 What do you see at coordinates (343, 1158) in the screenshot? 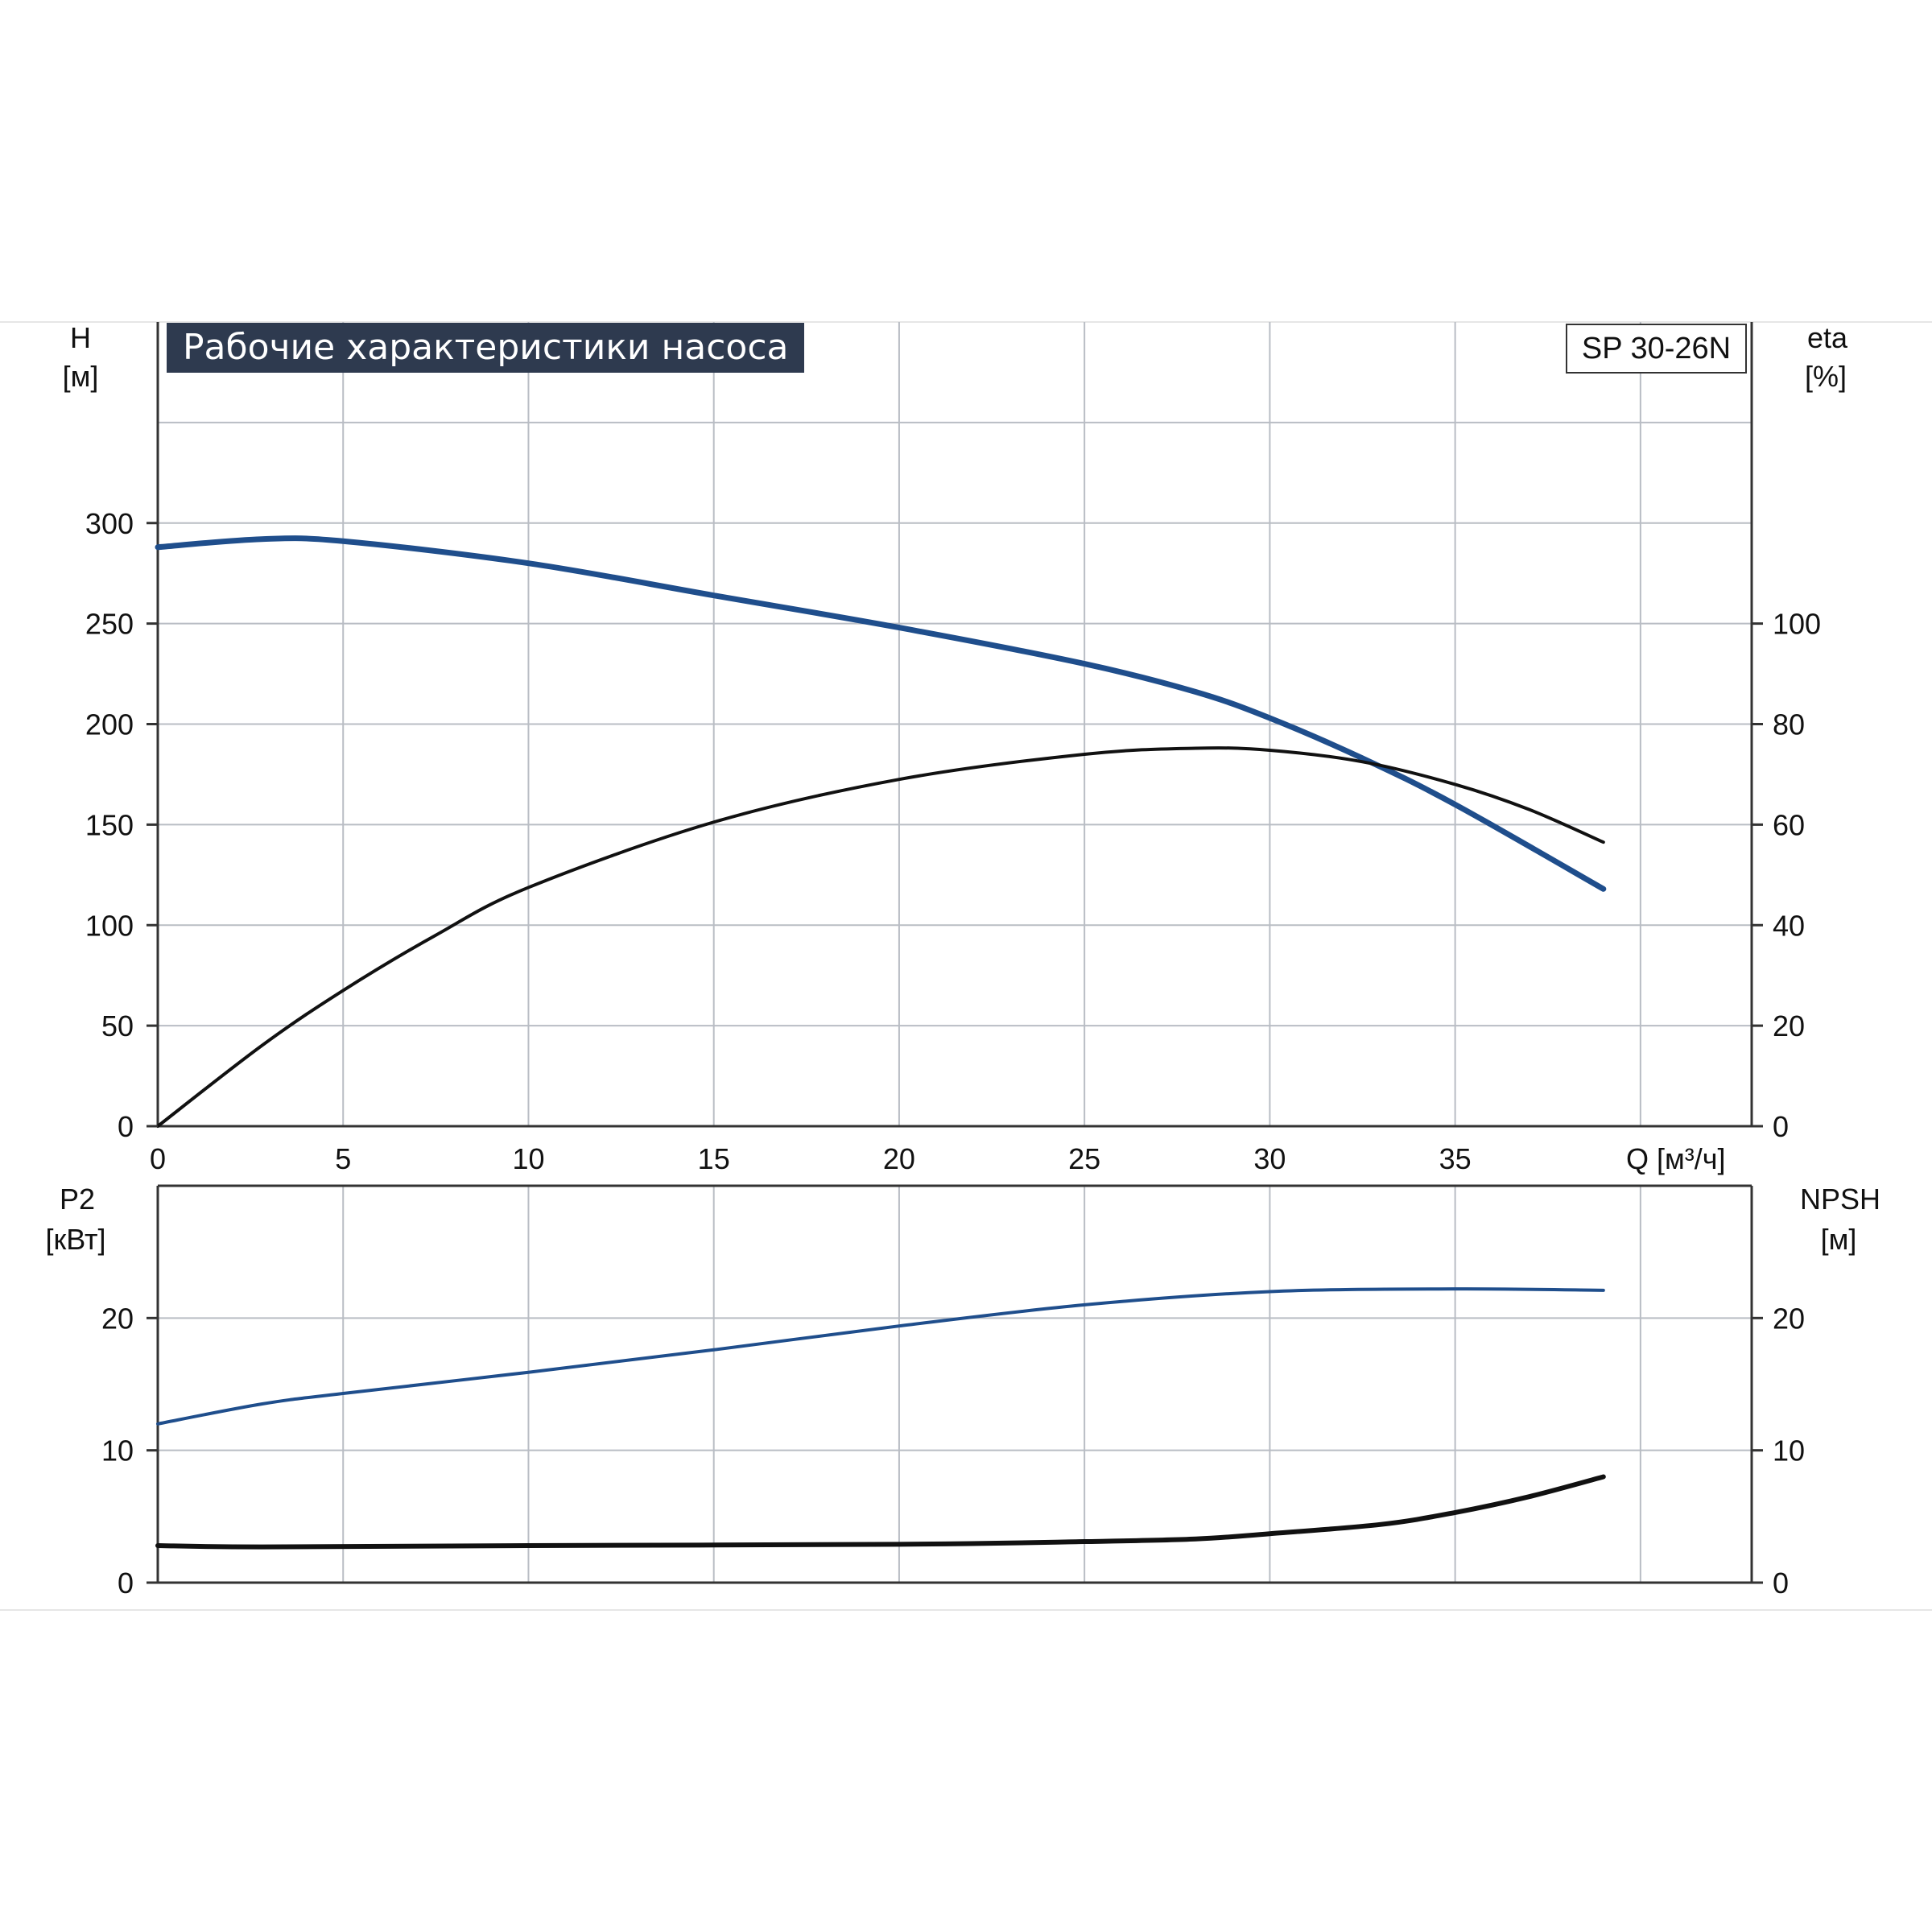
I see `x-tick-label: 5` at bounding box center [343, 1158].